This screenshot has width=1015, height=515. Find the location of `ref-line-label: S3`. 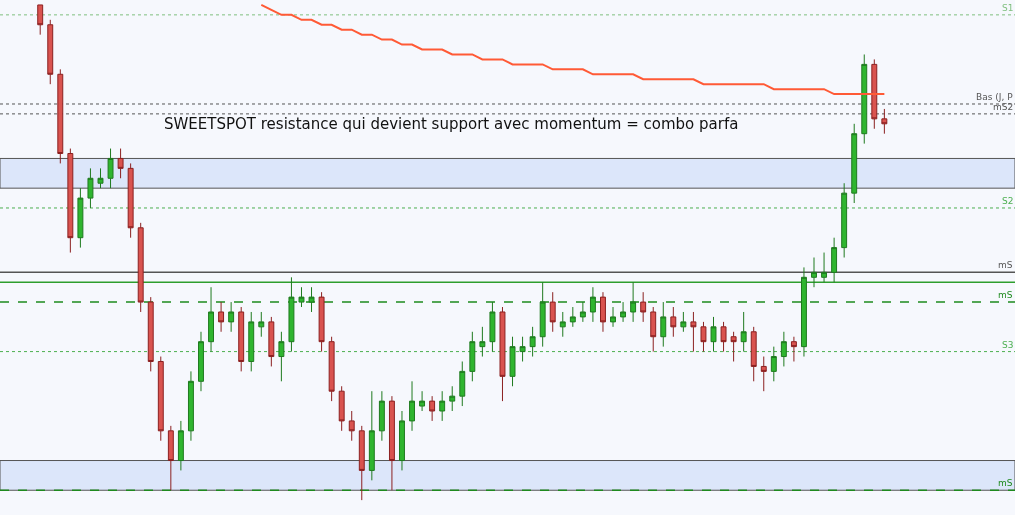

ref-line-label: S3 is located at coordinates (1008, 345).